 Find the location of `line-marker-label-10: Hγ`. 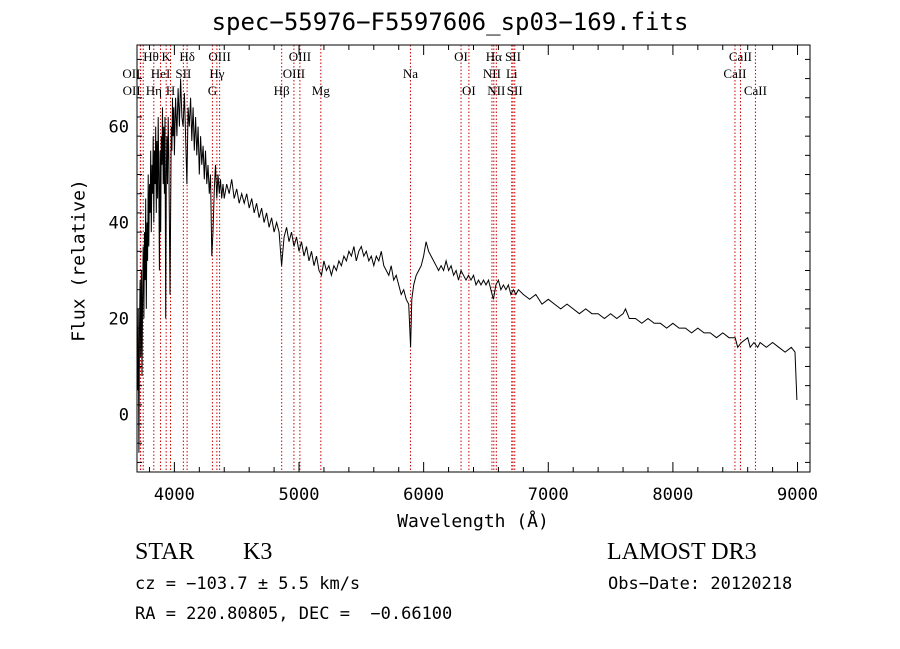

line-marker-label-10: Hγ is located at coordinates (216, 73).